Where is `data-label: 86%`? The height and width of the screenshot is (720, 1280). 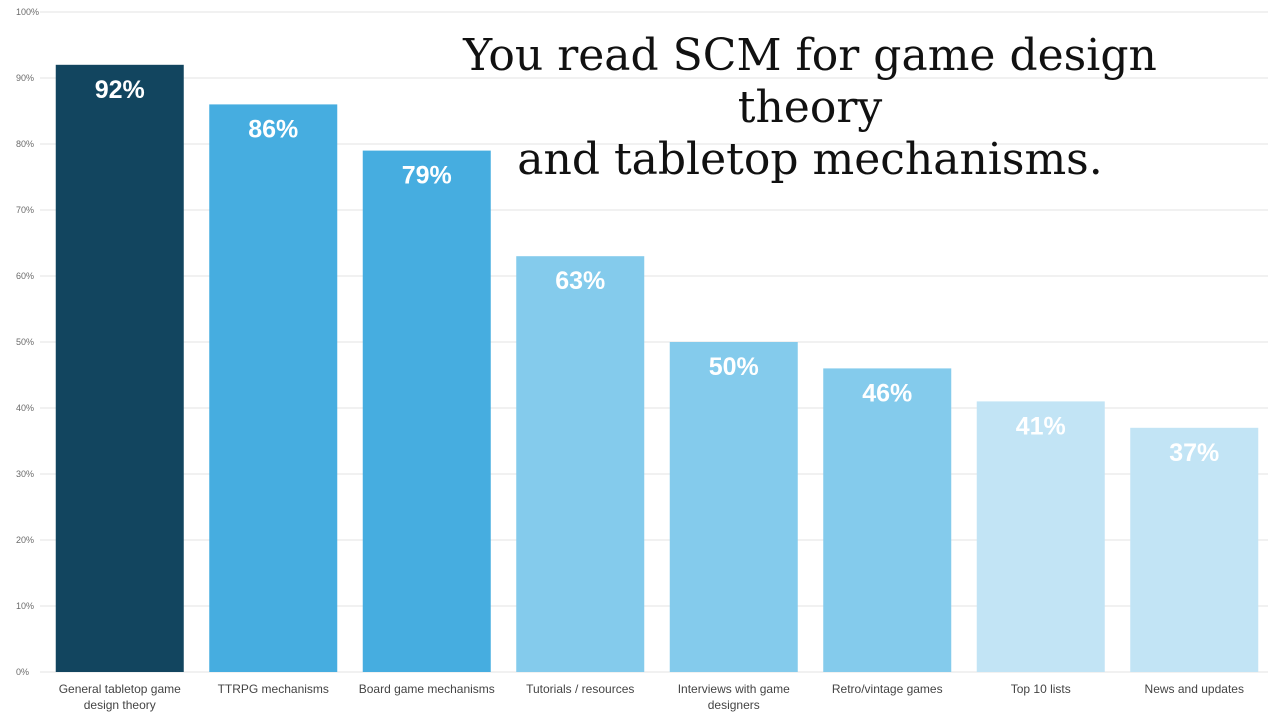 data-label: 86% is located at coordinates (273, 129).